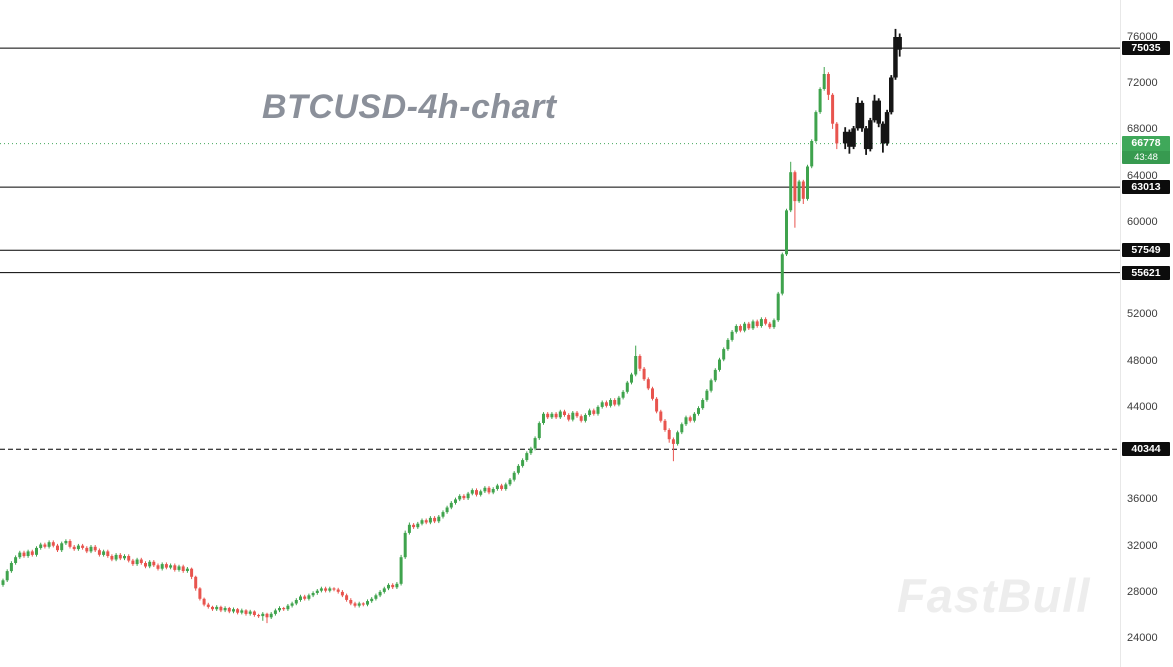 The image size is (1173, 667). I want to click on bar-close-countdown: 43:48, so click(1146, 157).